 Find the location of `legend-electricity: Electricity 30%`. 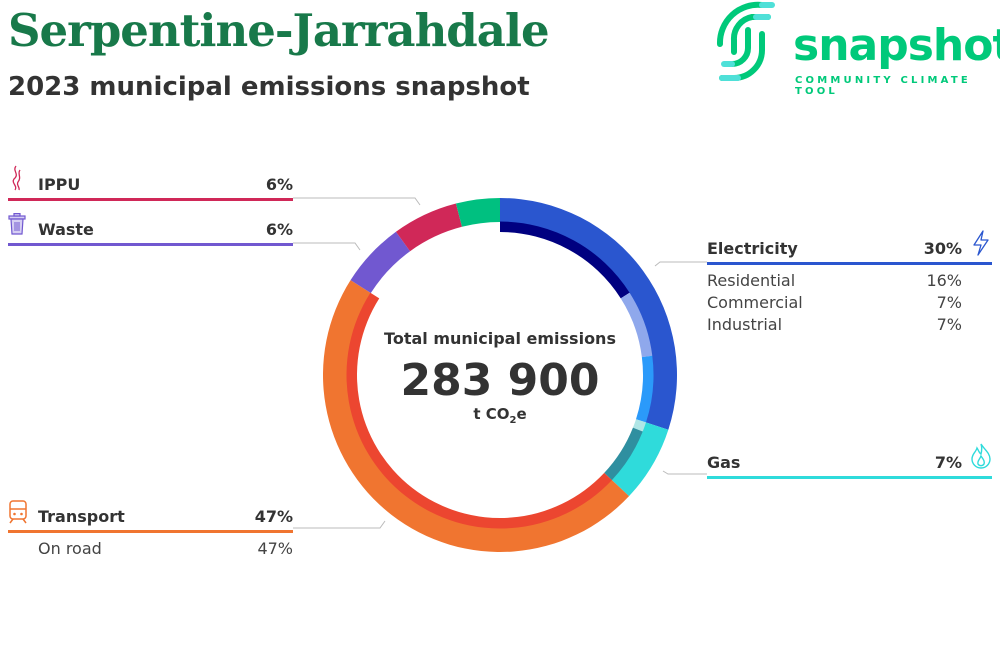

legend-electricity: Electricity 30% is located at coordinates (849, 252).